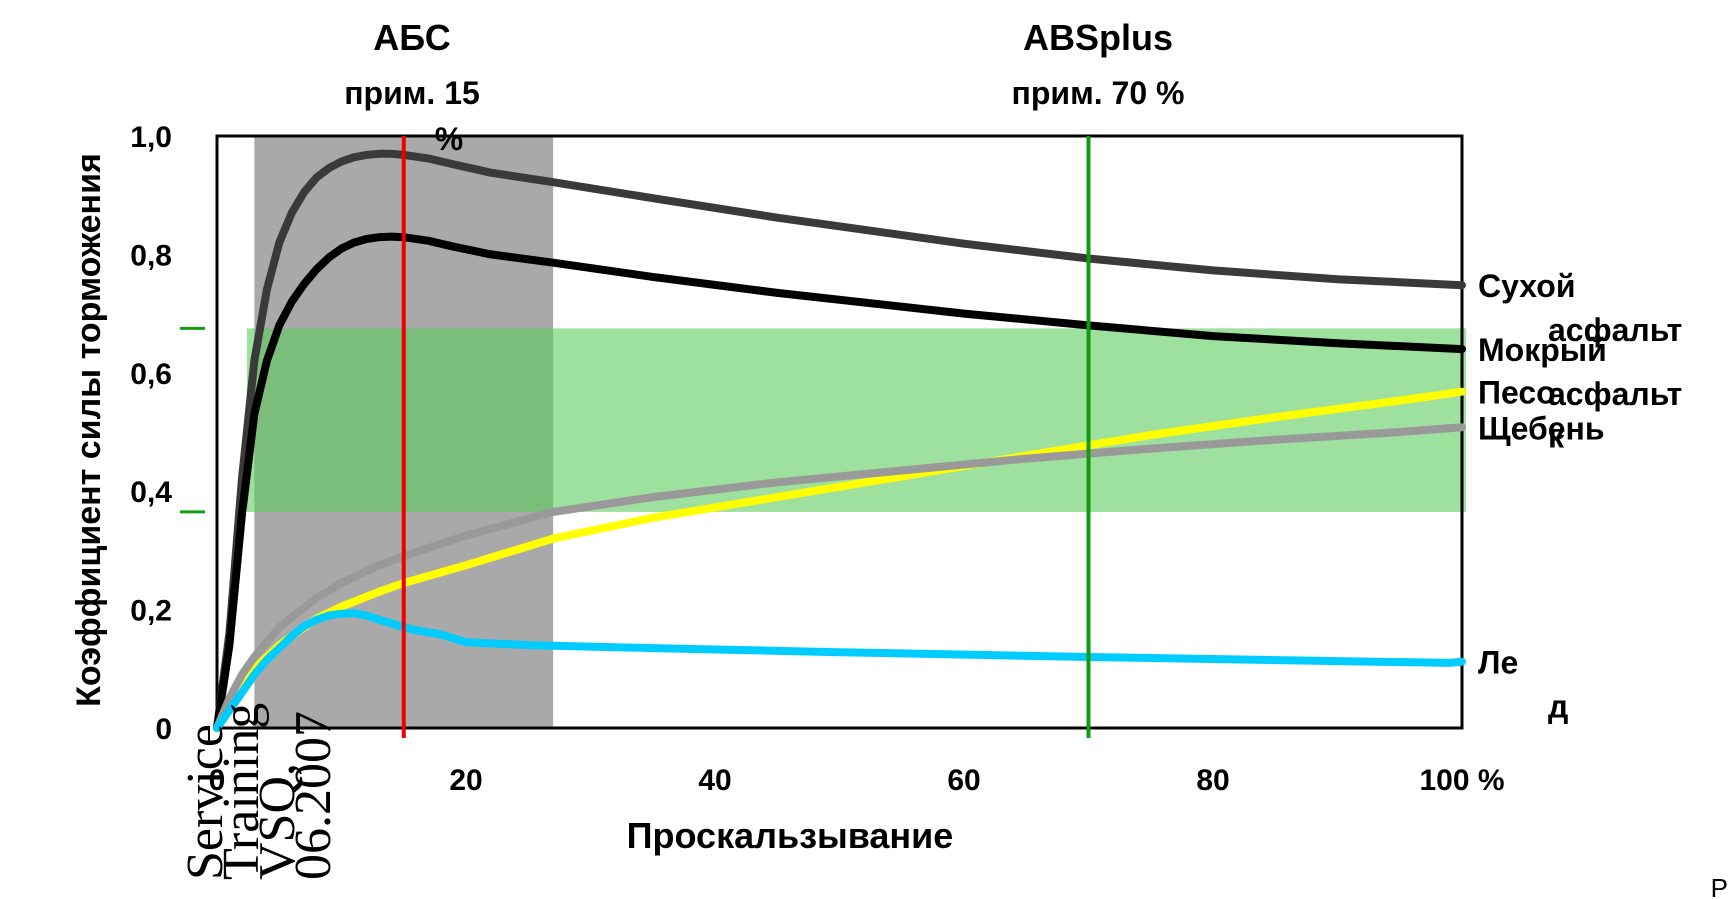 Image resolution: width=1733 pixels, height=899 pixels. What do you see at coordinates (714, 780) in the screenshot?
I see `x-tick-label: 40` at bounding box center [714, 780].